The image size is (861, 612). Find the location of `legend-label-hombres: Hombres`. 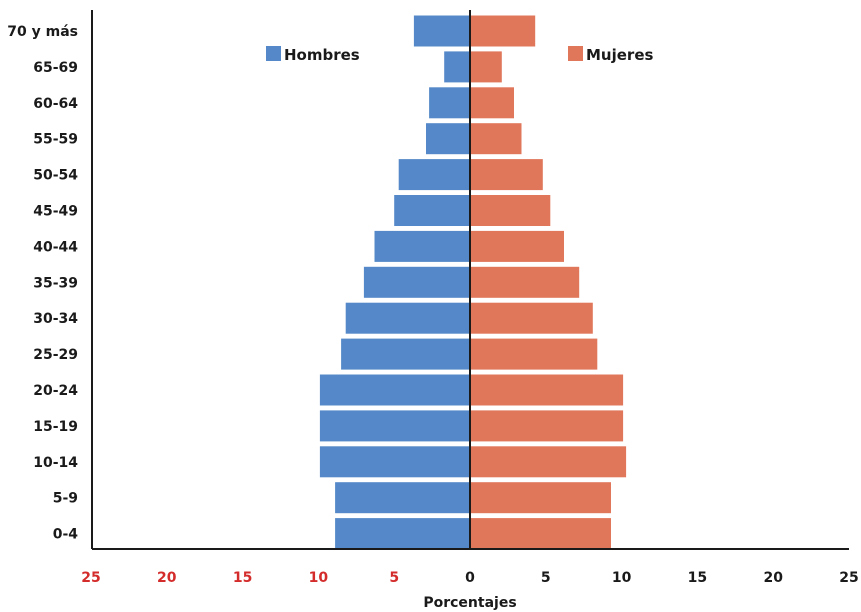

legend-label-hombres: Hombres is located at coordinates (322, 55).